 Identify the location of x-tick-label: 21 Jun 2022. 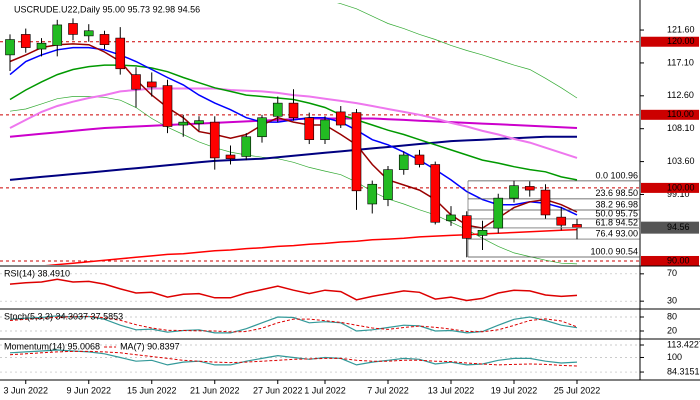
(215, 390).